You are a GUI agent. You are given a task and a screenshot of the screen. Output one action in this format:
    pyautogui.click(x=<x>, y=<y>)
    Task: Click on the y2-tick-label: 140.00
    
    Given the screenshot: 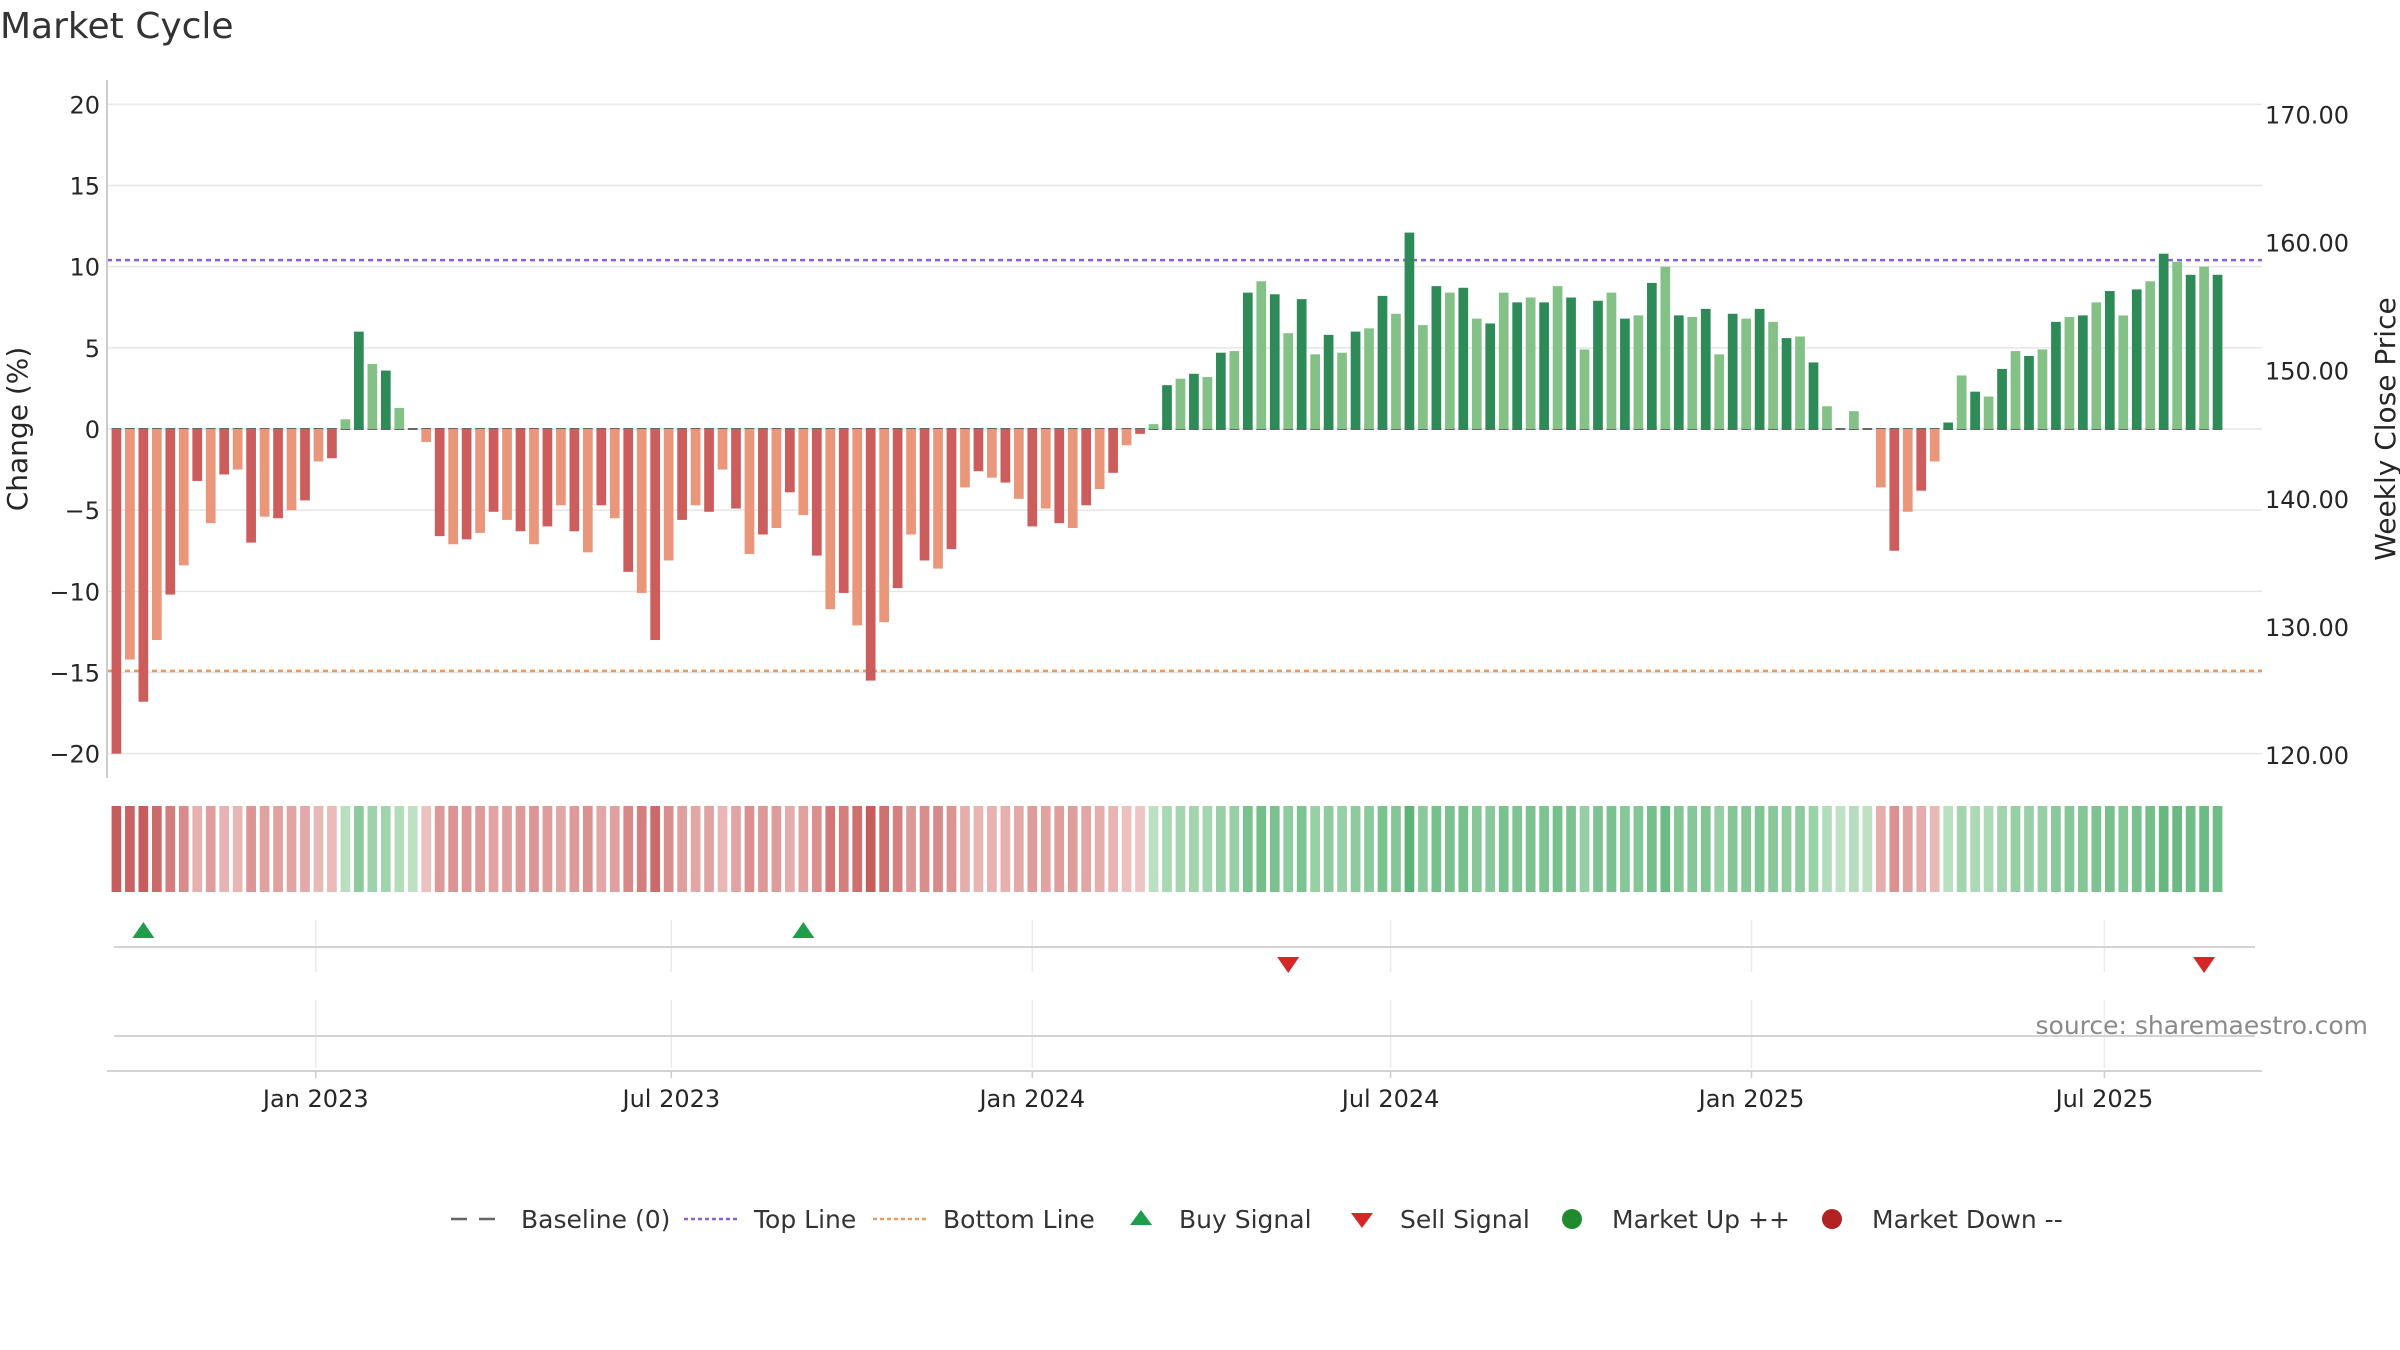 What is the action you would take?
    pyautogui.click(x=2307, y=500)
    